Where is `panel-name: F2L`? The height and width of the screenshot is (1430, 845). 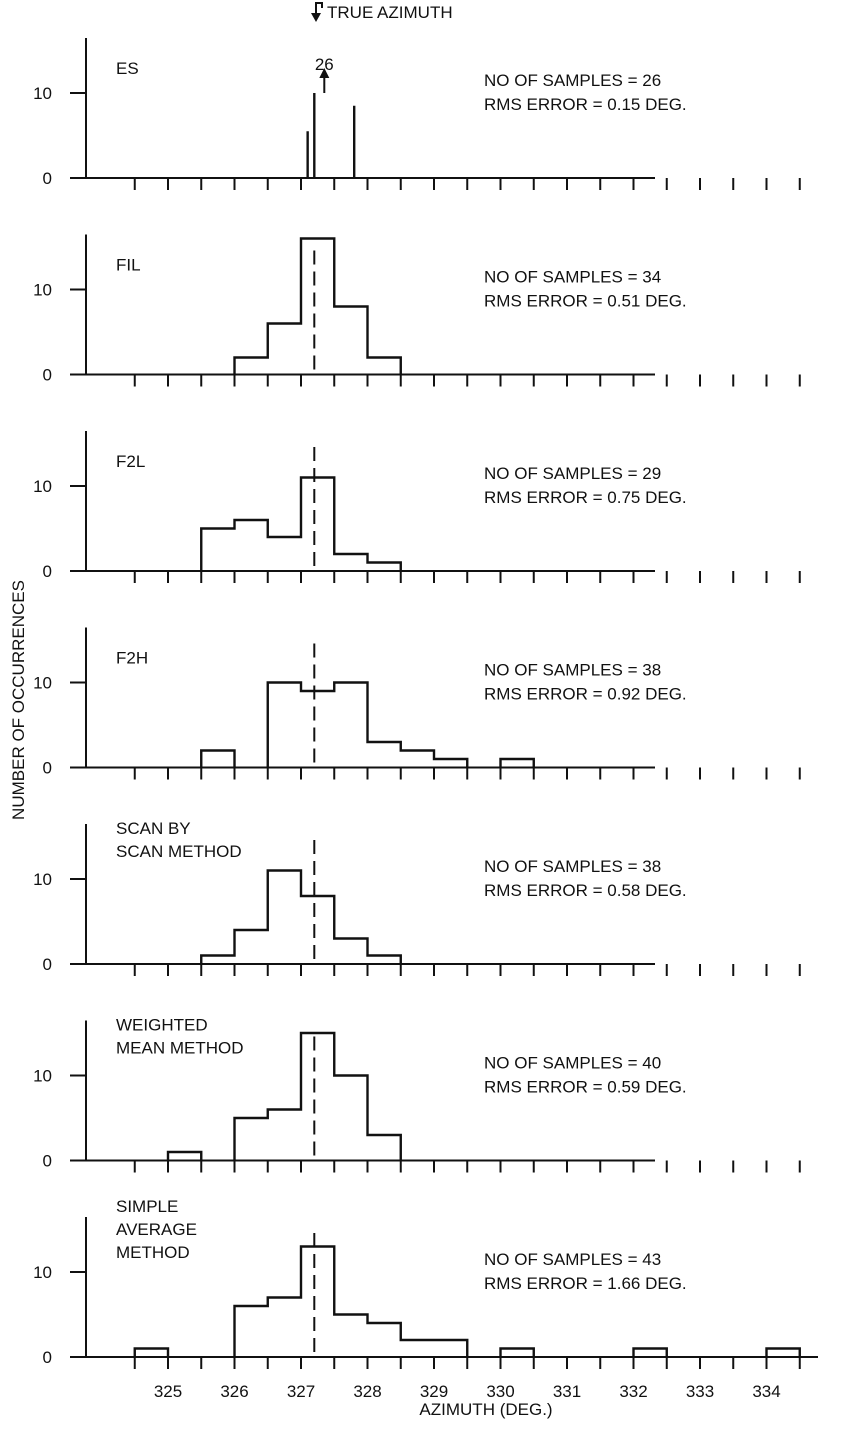
panel-name: F2L is located at coordinates (130, 461).